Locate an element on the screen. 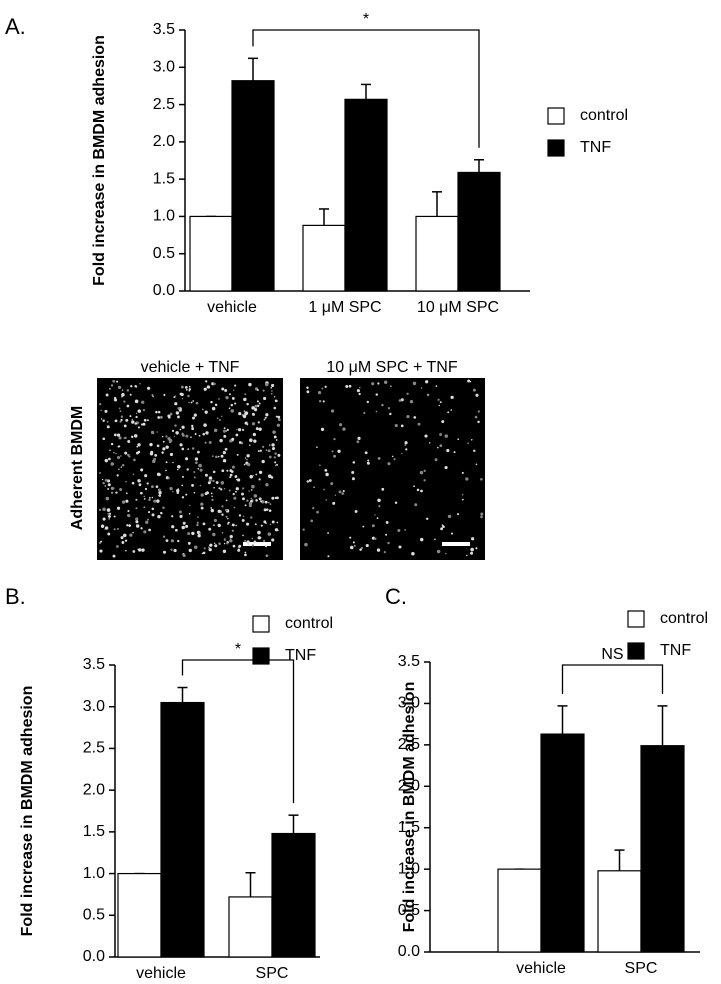 The image size is (721, 984). y-tick-label: 0.5 is located at coordinates (409, 910).